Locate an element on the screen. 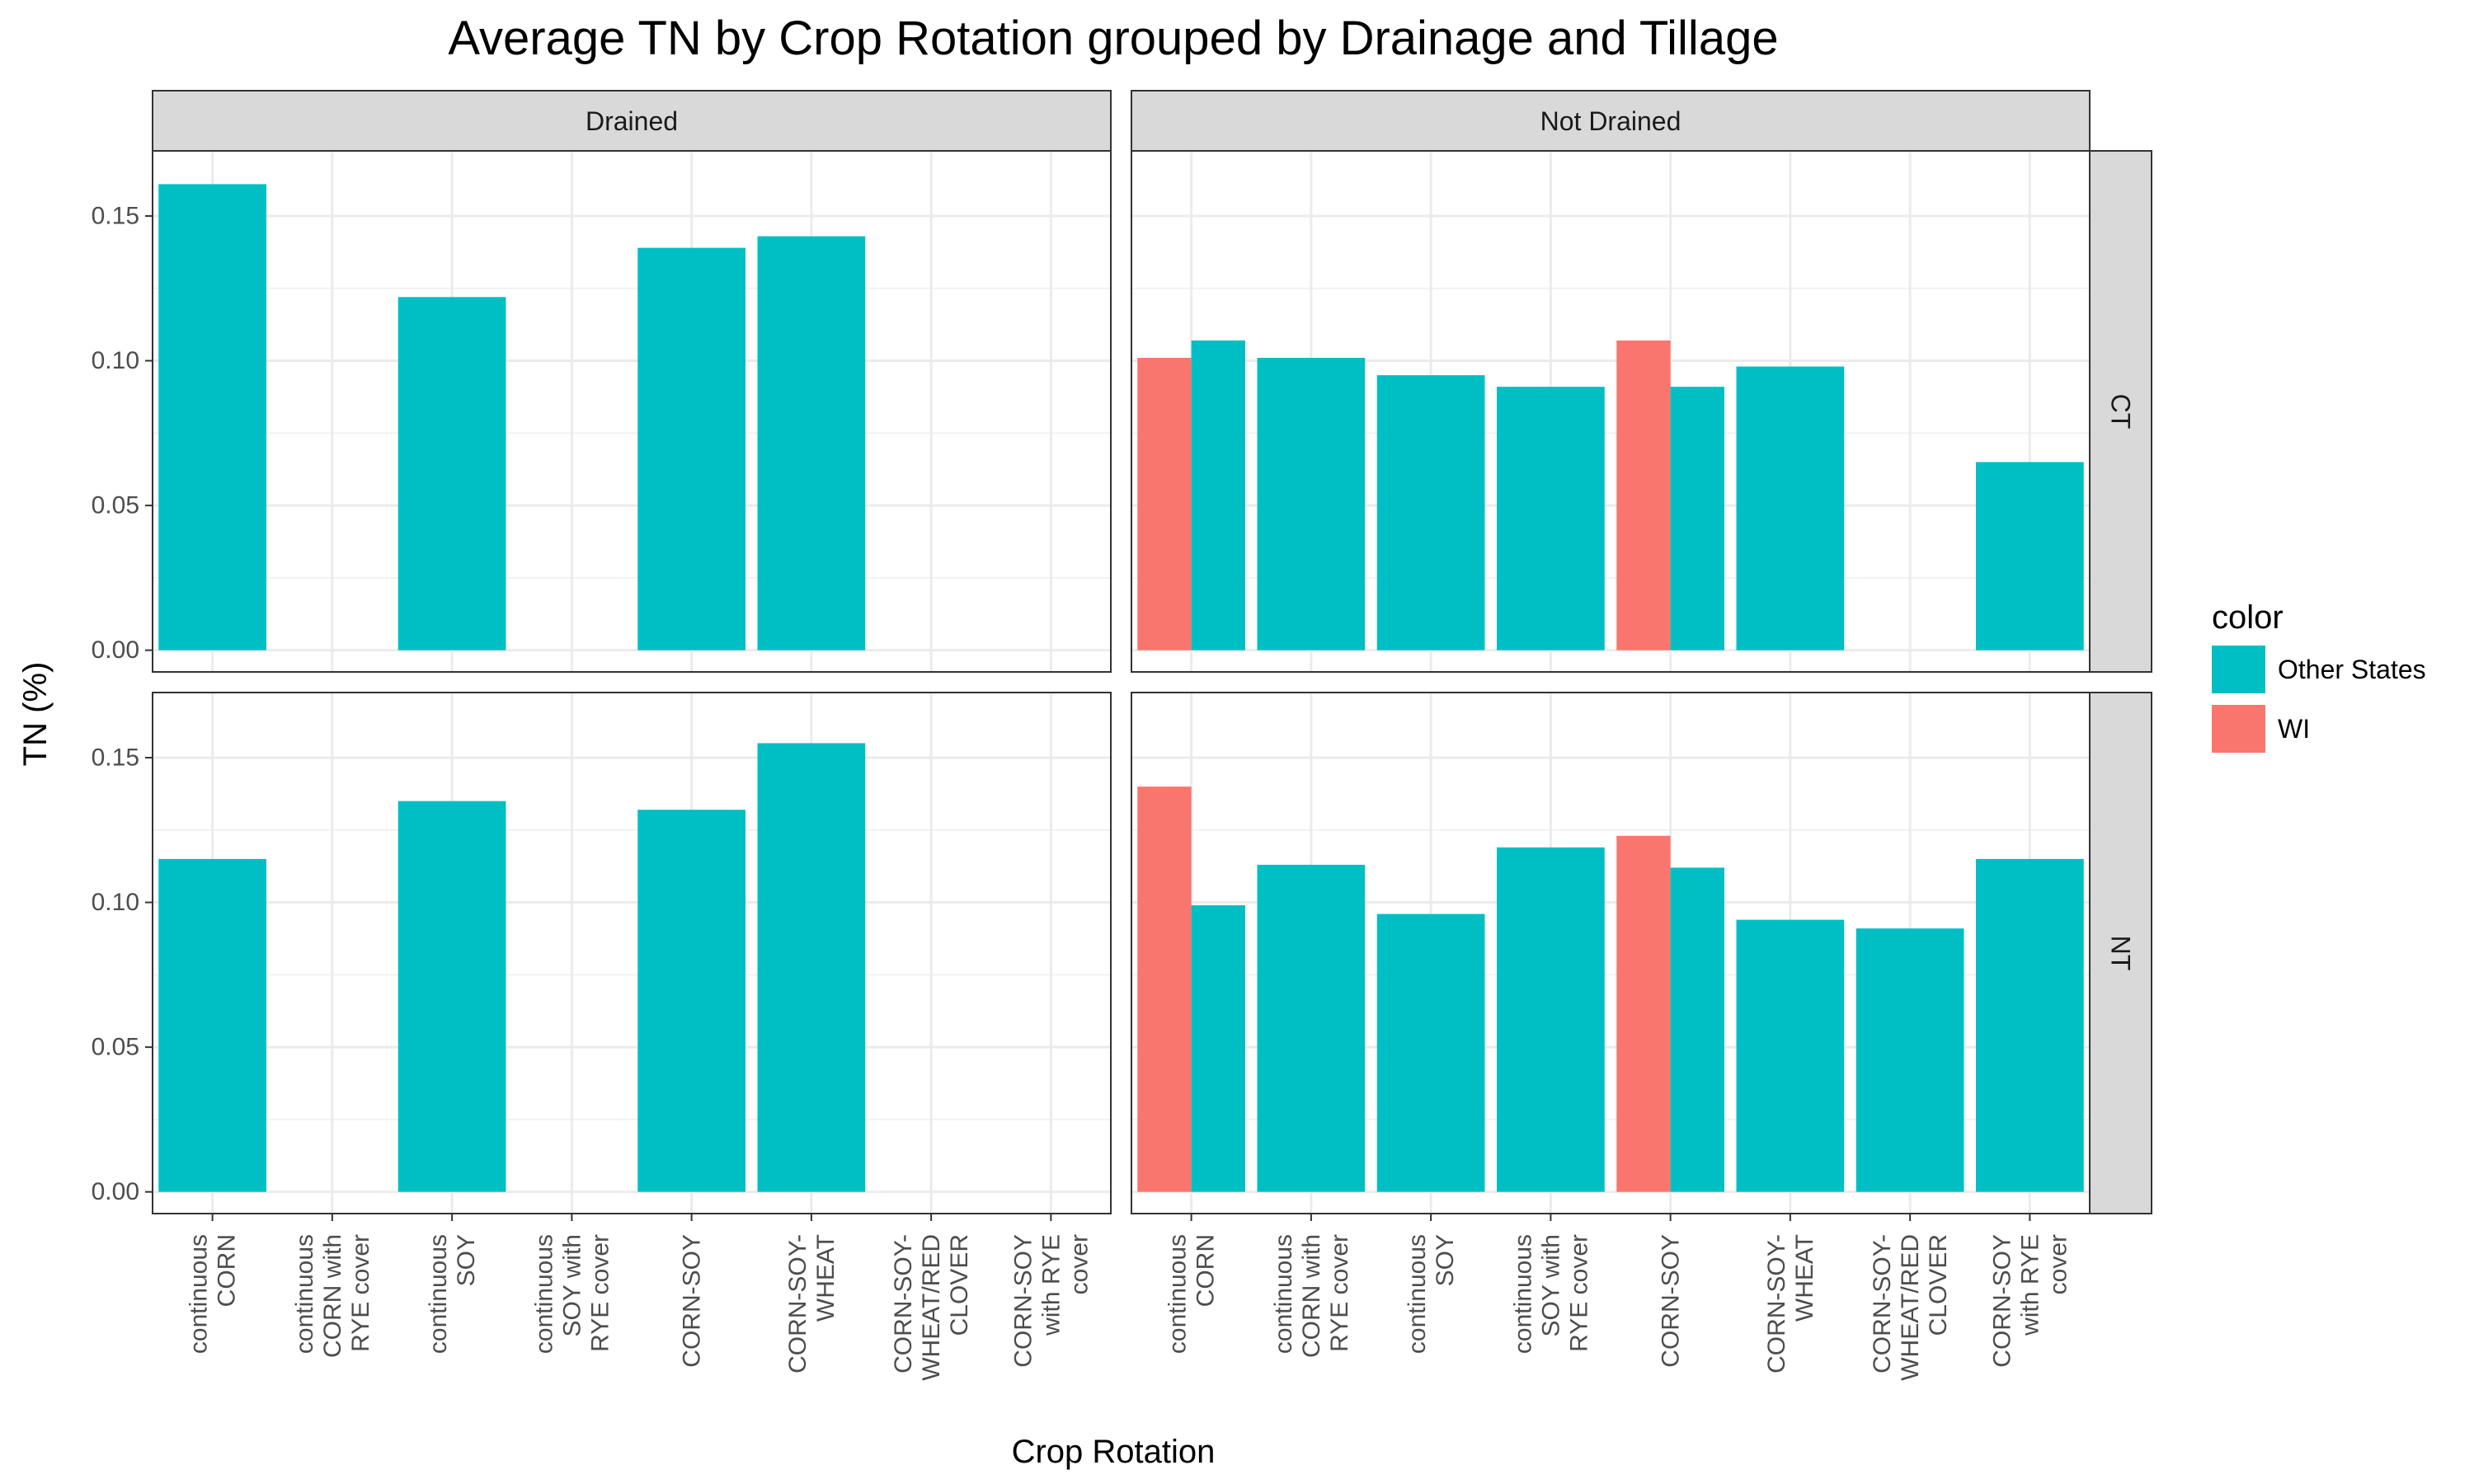  legend-item-wi: WI is located at coordinates (2261, 729).